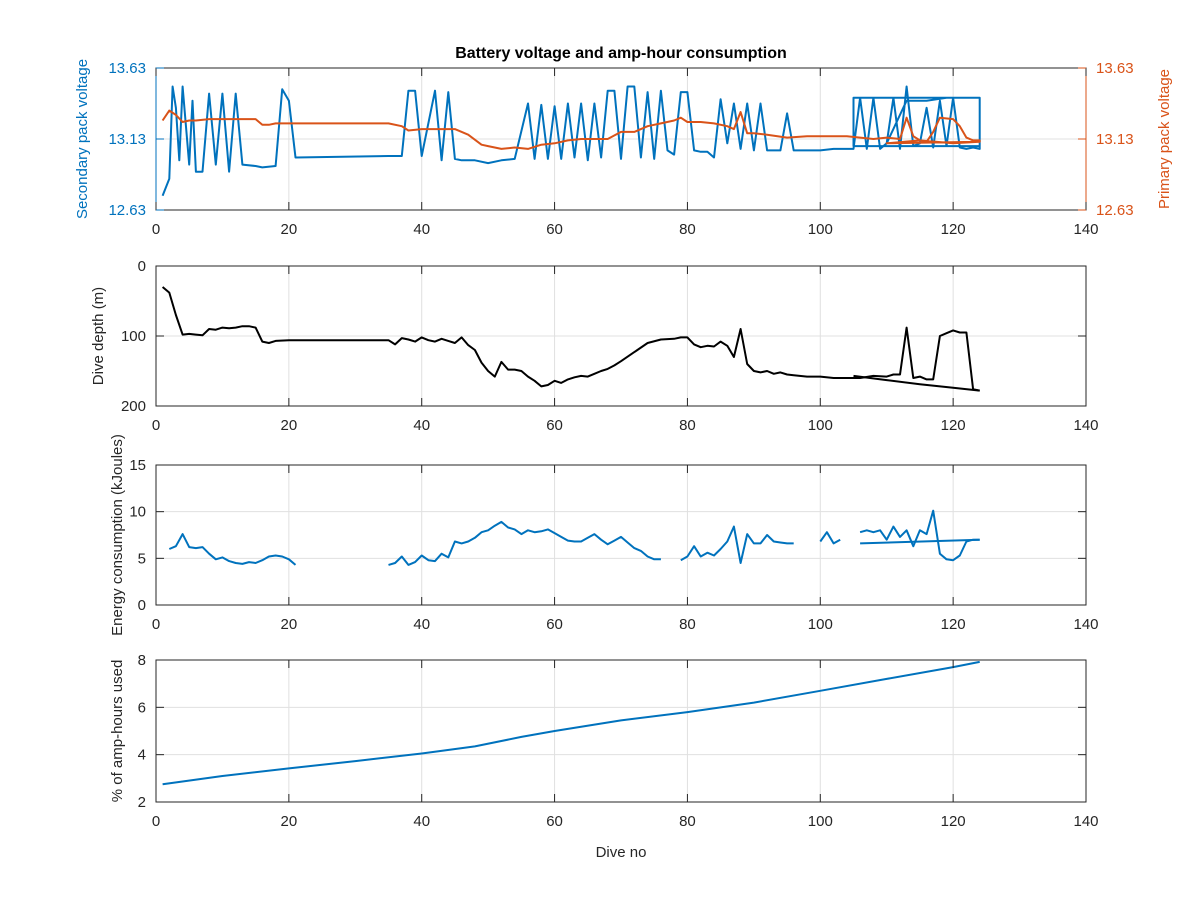 The image size is (1200, 900). Describe the element at coordinates (142, 755) in the screenshot. I see `y-tick-label: 4` at that location.